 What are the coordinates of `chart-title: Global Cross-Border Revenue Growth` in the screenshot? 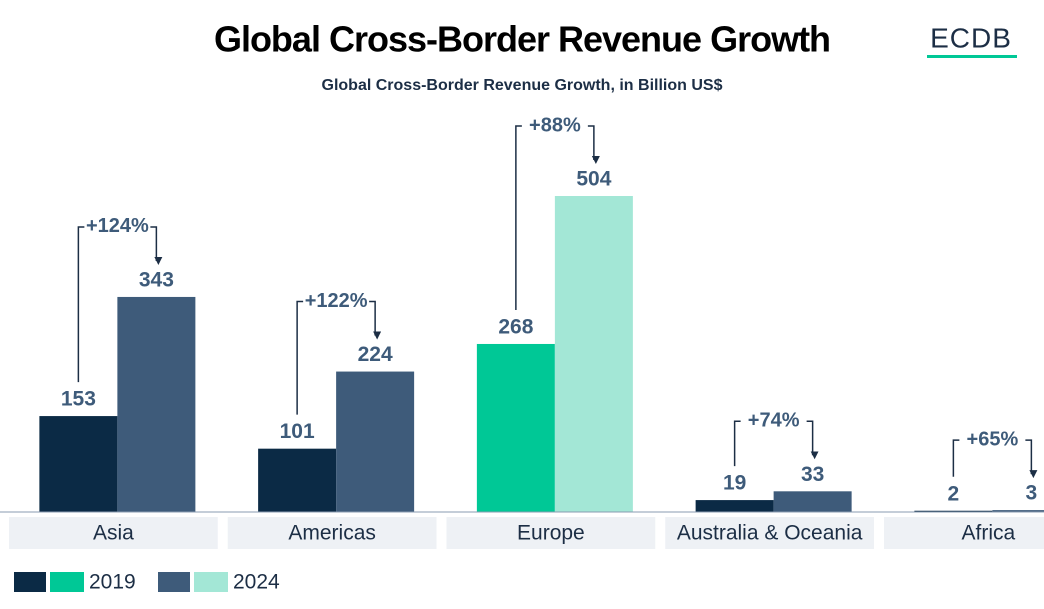 It's located at (522, 39).